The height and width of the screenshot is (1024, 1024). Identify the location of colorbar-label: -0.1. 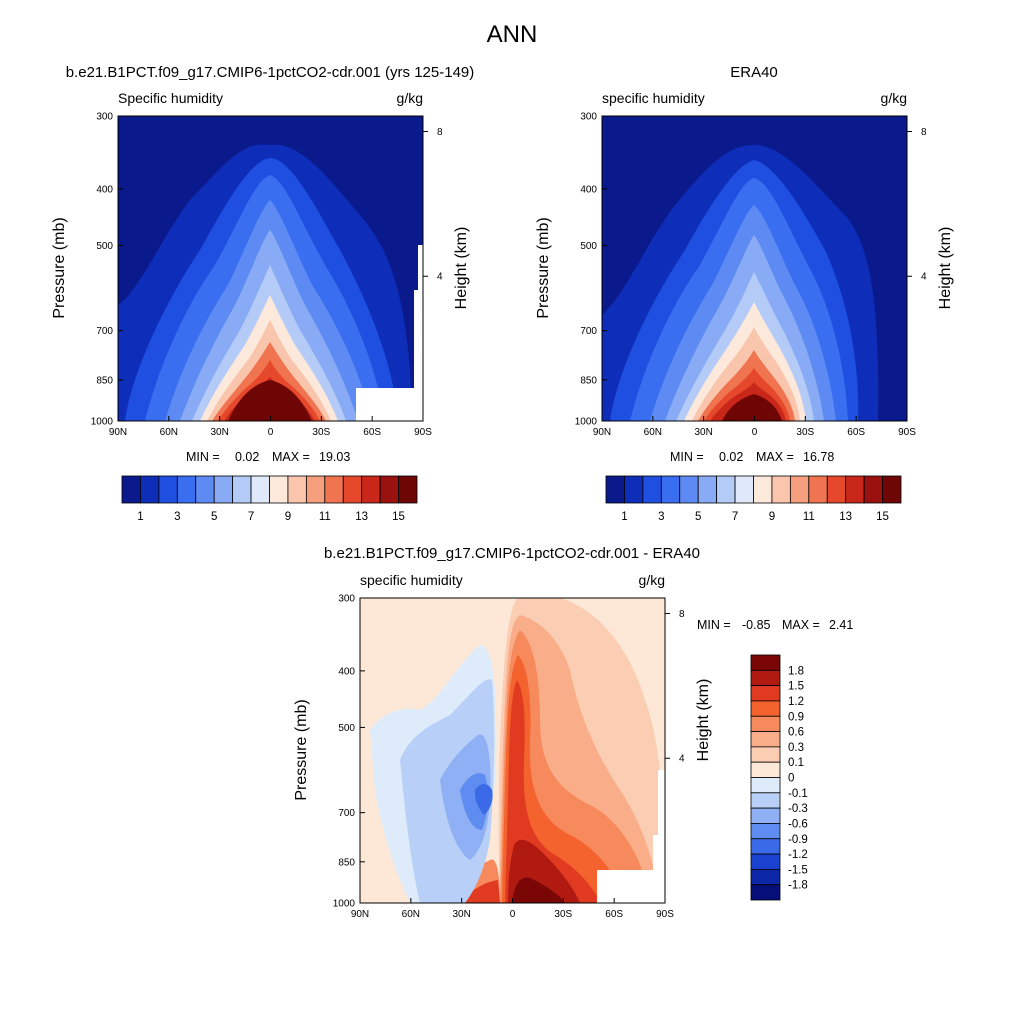
(798, 794).